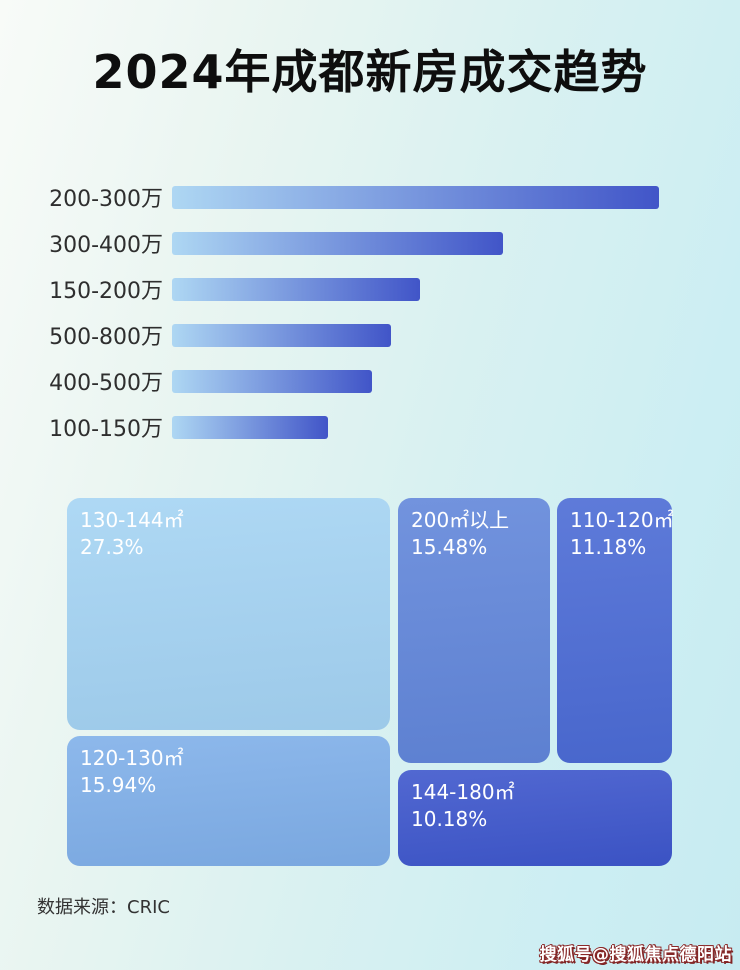 This screenshot has height=970, width=740. What do you see at coordinates (615, 630) in the screenshot?
I see `treemap-tile: 110-120㎡ 11.18%` at bounding box center [615, 630].